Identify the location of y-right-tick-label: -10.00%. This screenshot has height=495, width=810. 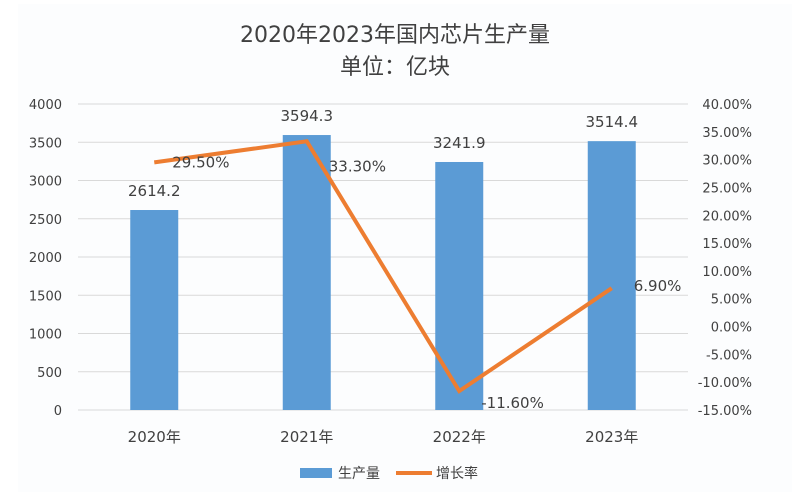
(725, 383).